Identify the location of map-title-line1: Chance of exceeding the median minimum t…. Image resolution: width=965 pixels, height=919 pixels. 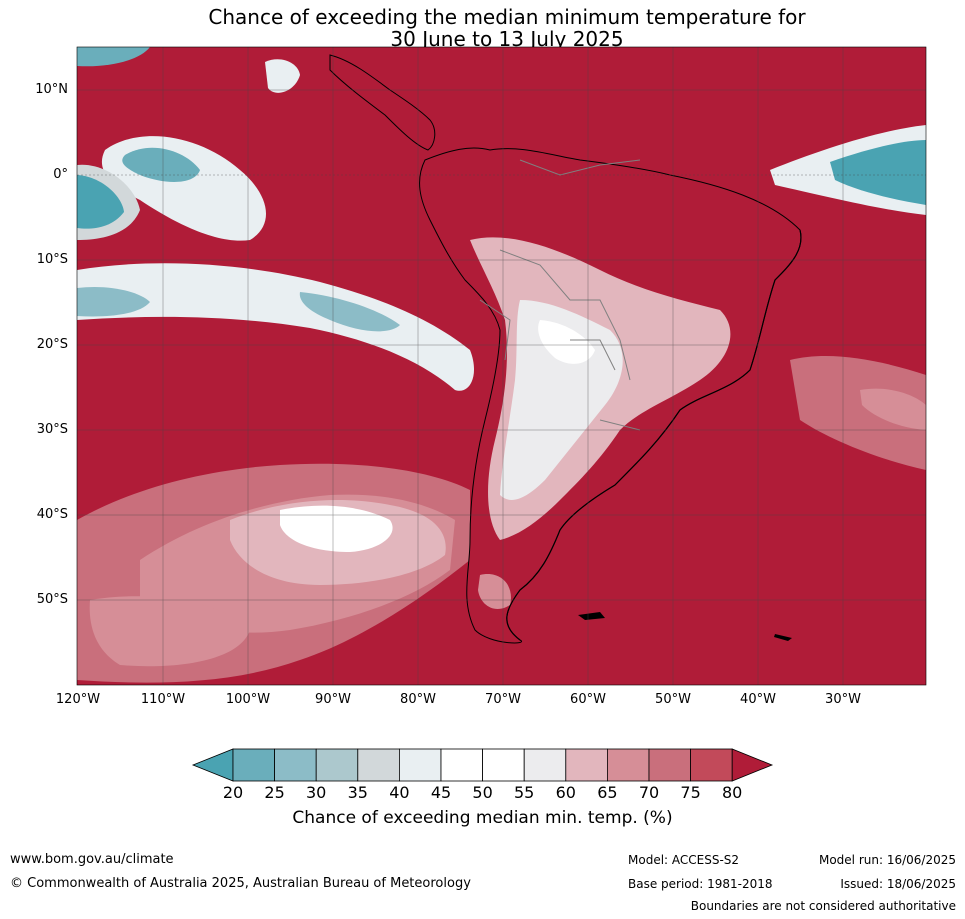
(507, 17).